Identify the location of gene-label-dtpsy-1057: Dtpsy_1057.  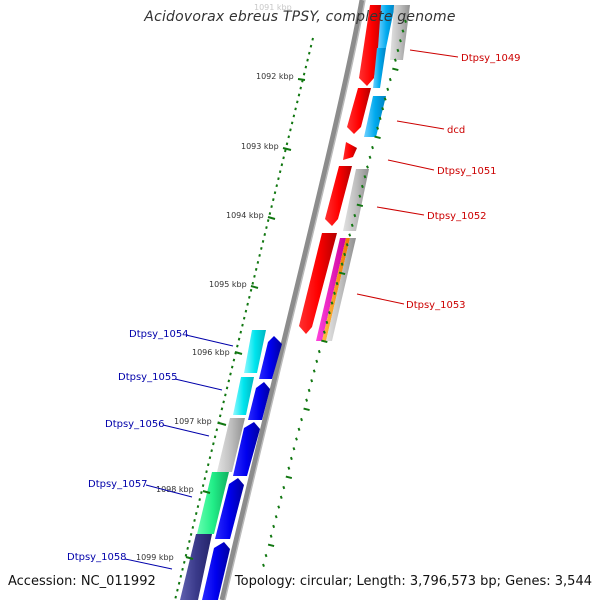
(118, 484).